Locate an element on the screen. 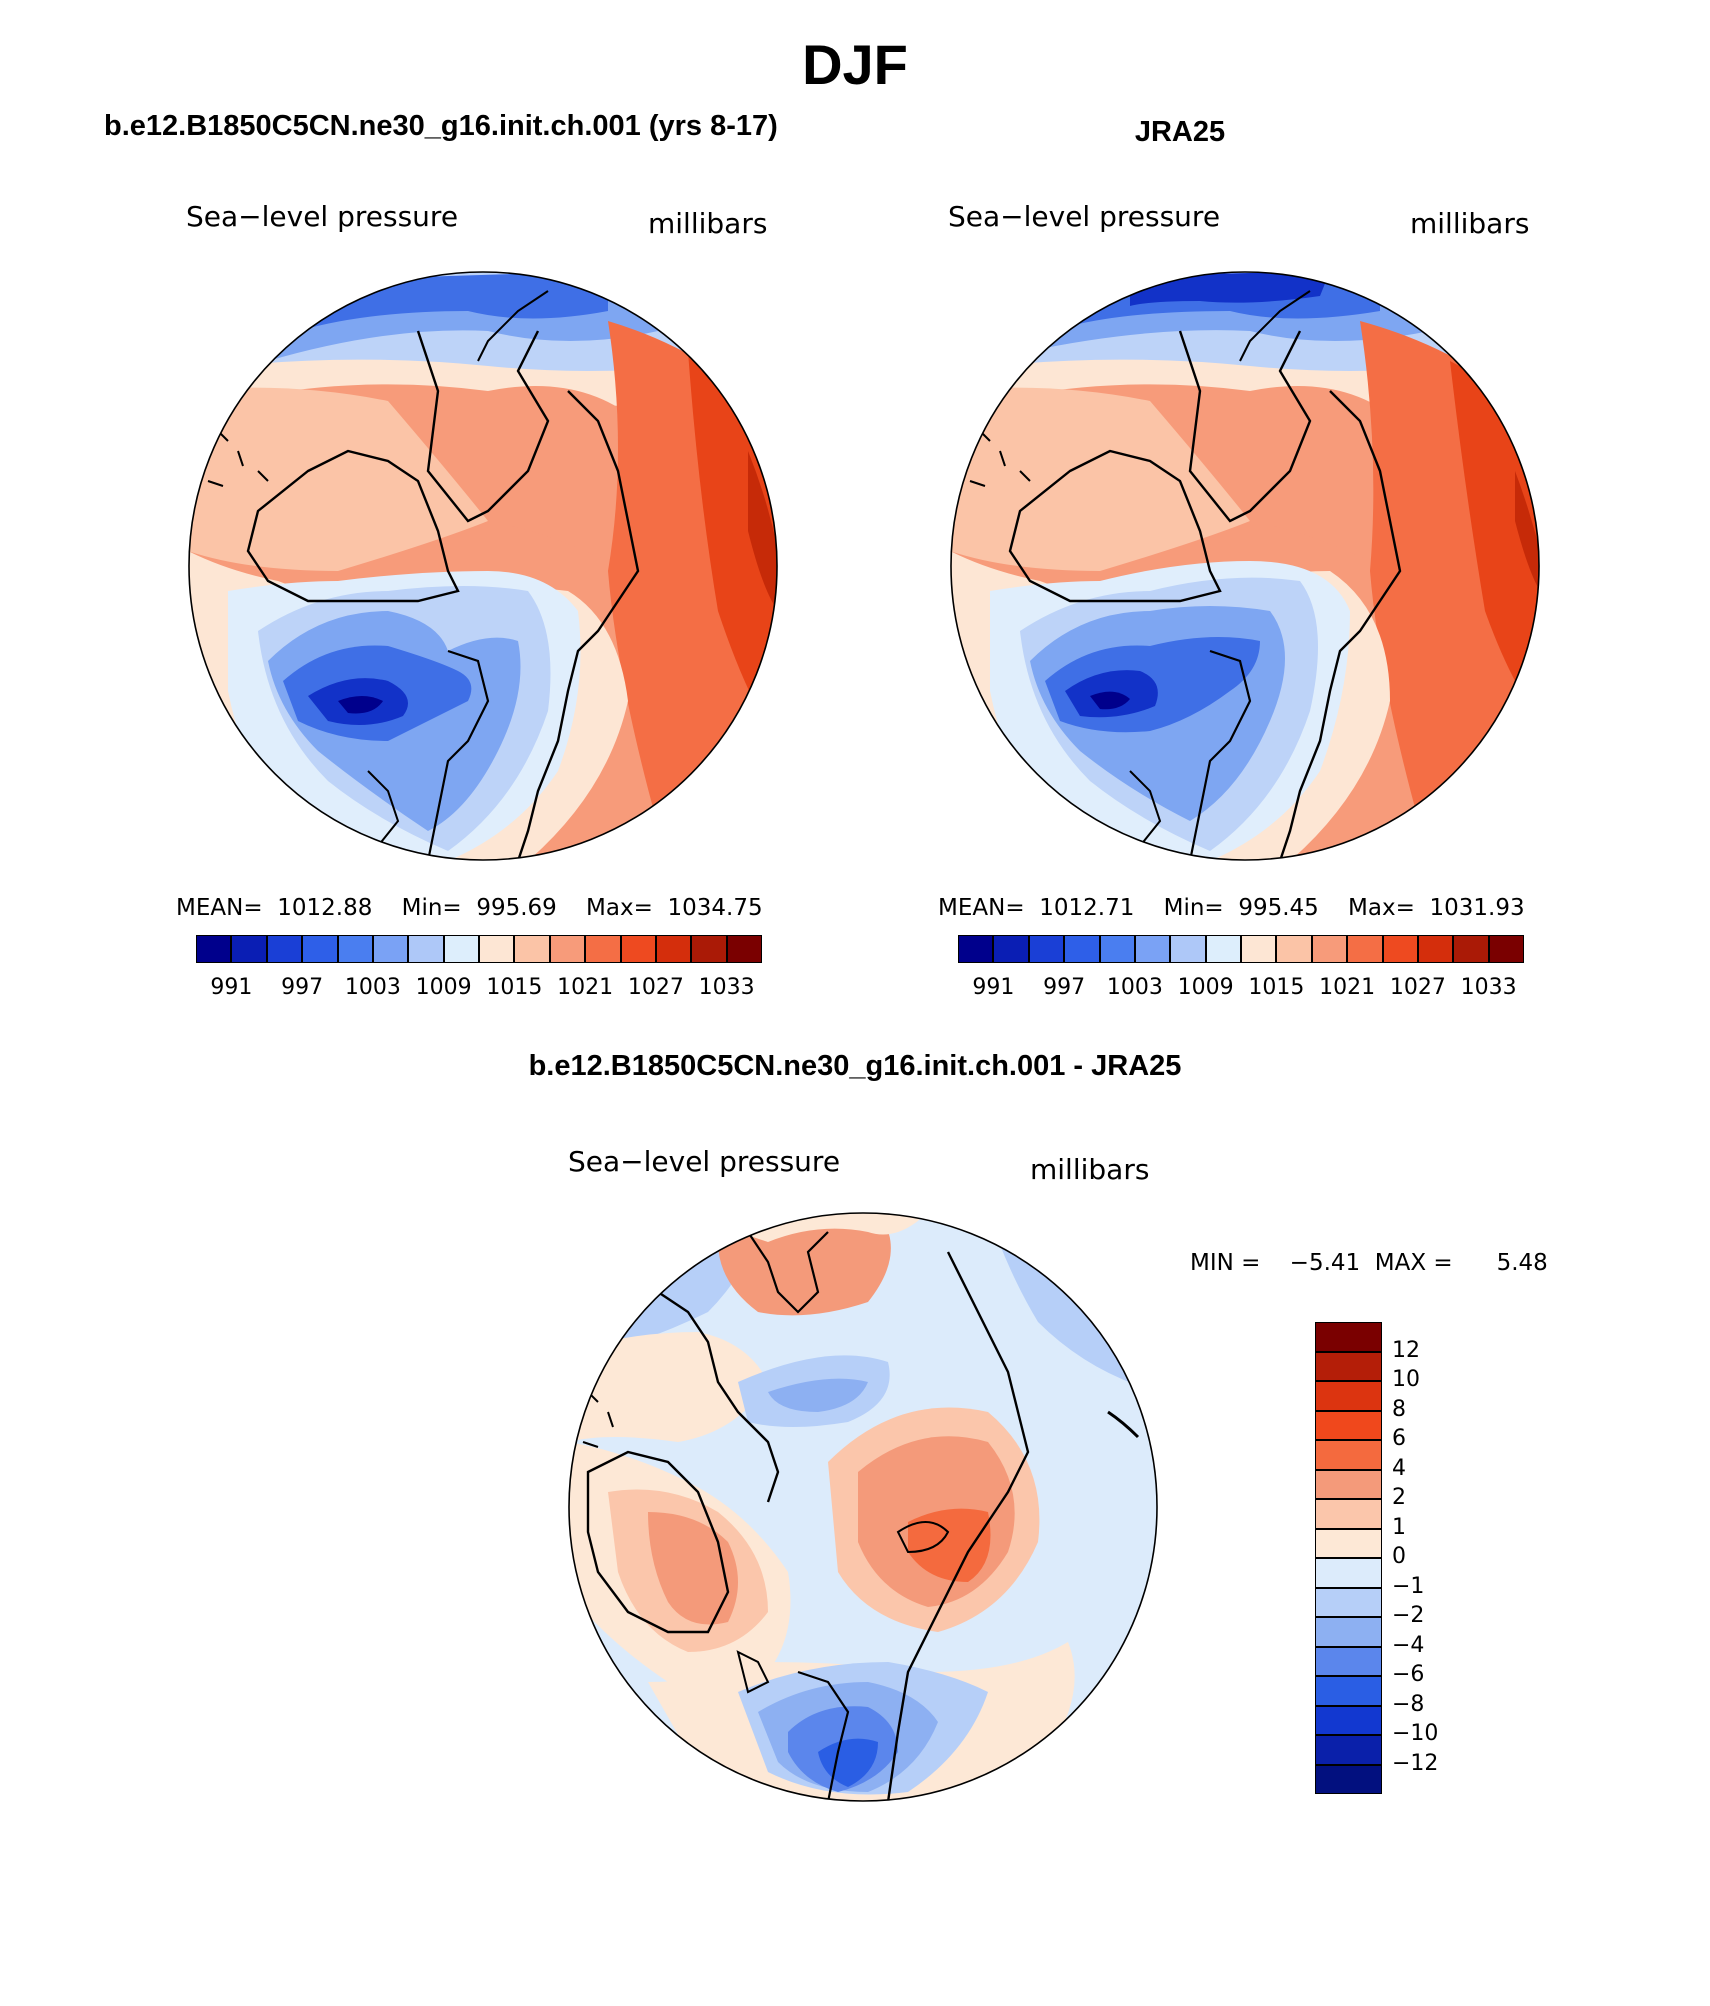  panel-3-units: millibars is located at coordinates (1090, 1169).